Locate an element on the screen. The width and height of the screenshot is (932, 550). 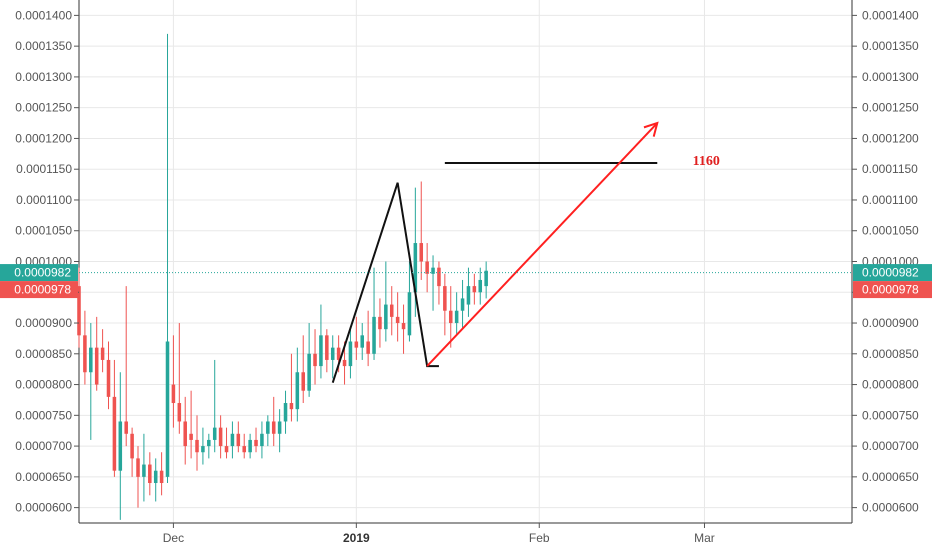
y-tick-label-right: 0.0001250 is located at coordinates (890, 108).